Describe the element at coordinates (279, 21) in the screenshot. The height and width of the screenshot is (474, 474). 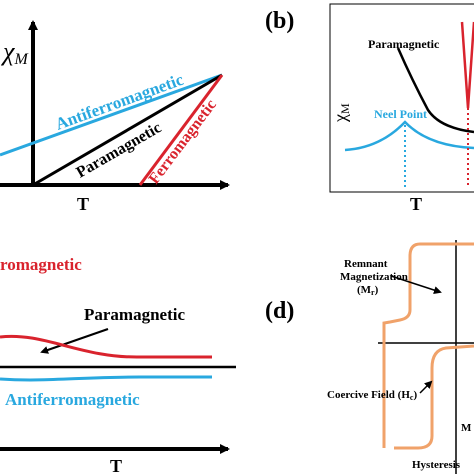
I see `panel-b-letter: (b)` at that location.